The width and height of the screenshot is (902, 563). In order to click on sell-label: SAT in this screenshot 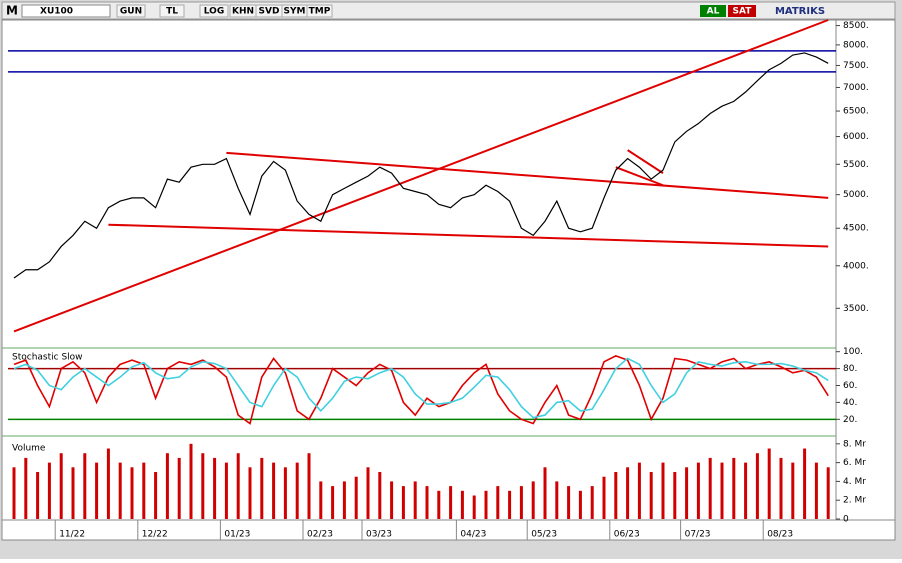, I will do `click(743, 12)`.